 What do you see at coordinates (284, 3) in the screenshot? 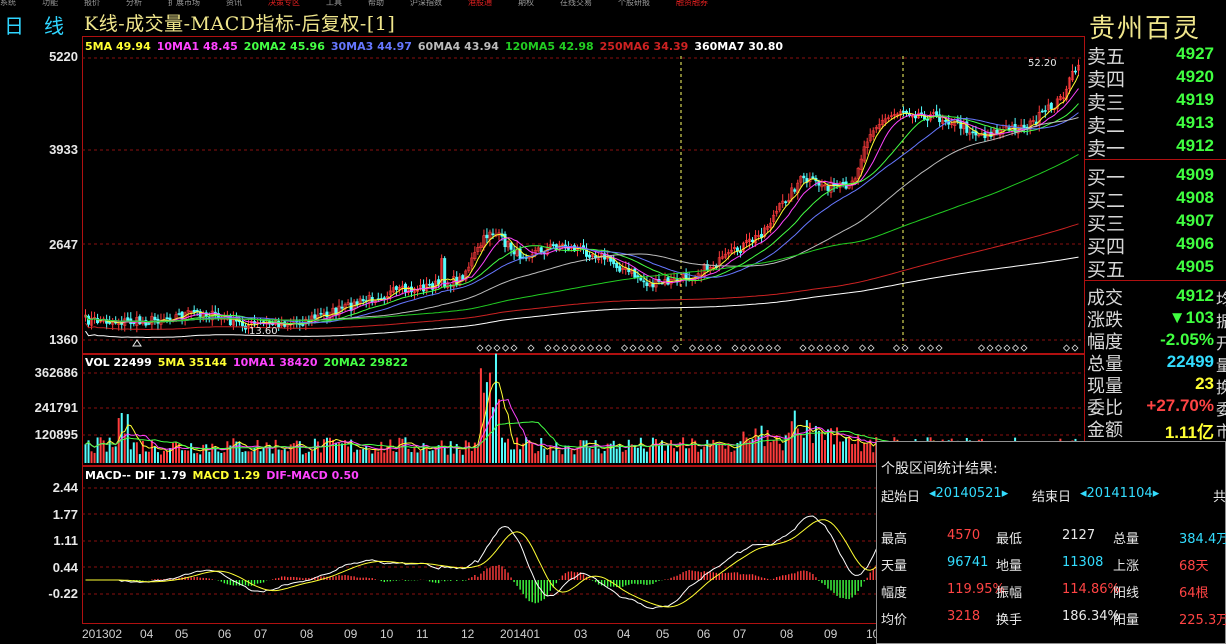
I see `top-menu-item: 决策专区` at bounding box center [284, 3].